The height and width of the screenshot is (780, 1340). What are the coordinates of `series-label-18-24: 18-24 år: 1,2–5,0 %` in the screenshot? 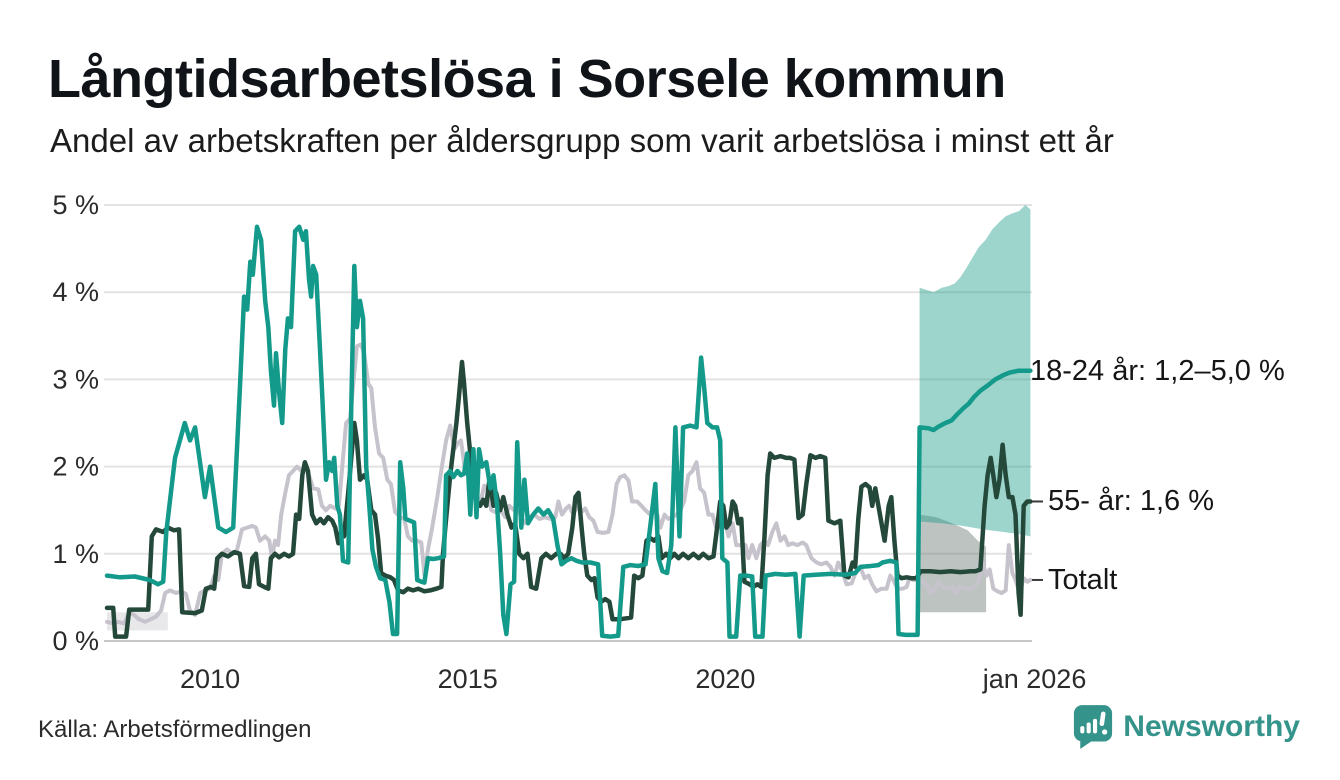 It's located at (1157, 370).